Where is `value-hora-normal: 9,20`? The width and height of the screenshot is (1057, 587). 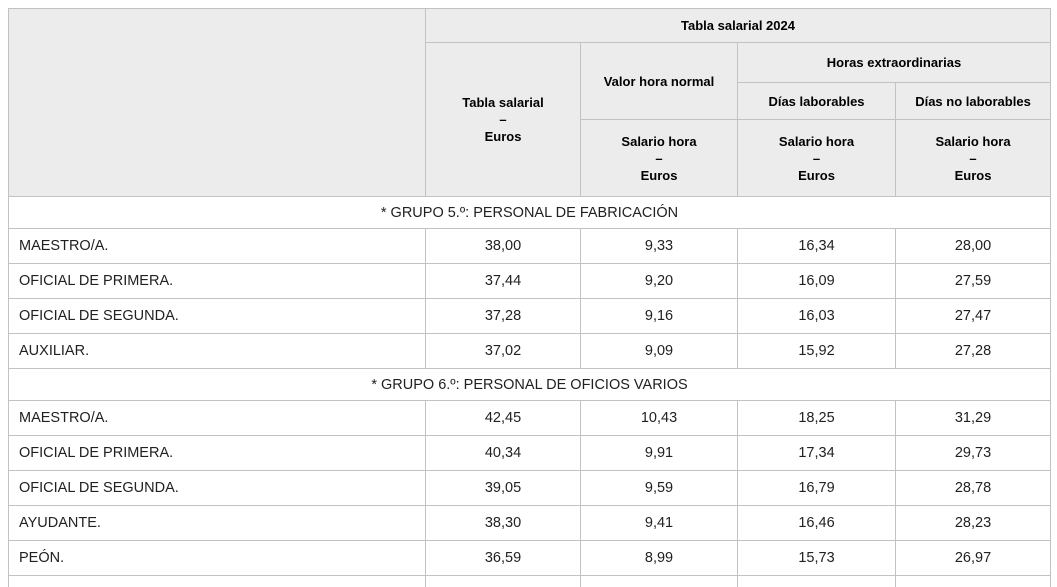 value-hora-normal: 9,20 is located at coordinates (659, 281).